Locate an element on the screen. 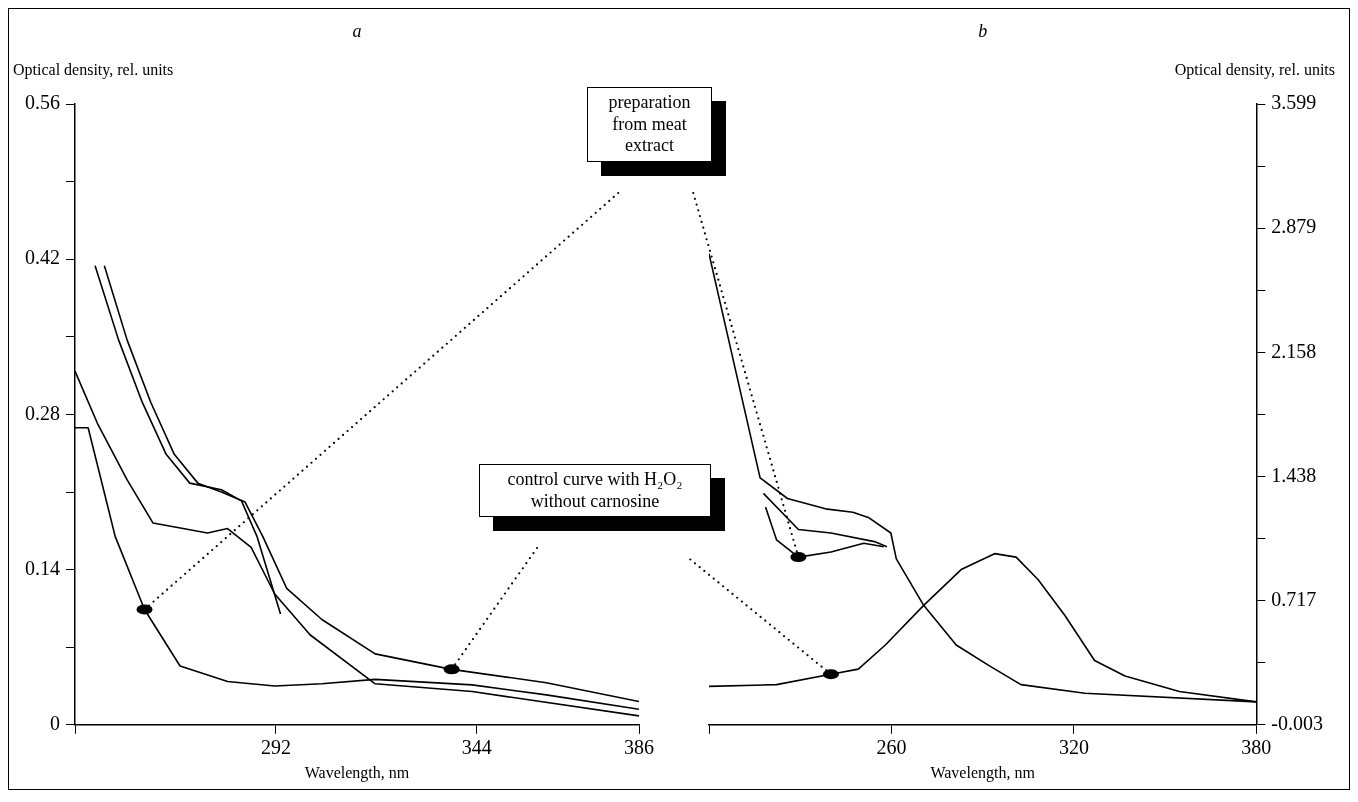  y-tick-label: 0 is located at coordinates (55, 723).